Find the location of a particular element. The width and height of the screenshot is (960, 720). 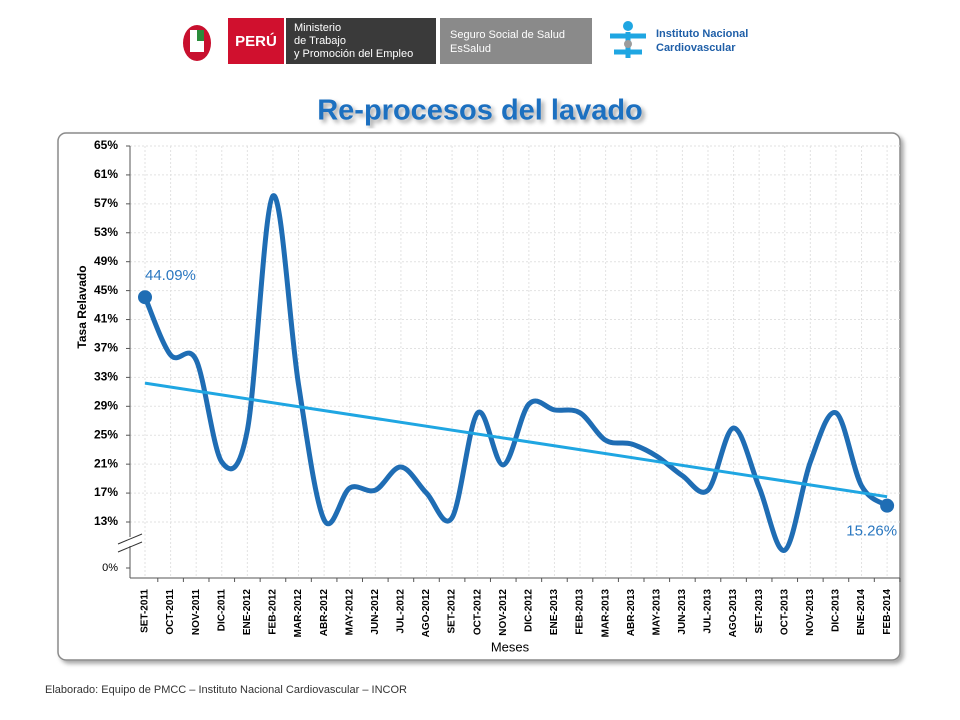

institute-line: Instituto Nacional is located at coordinates (702, 34).